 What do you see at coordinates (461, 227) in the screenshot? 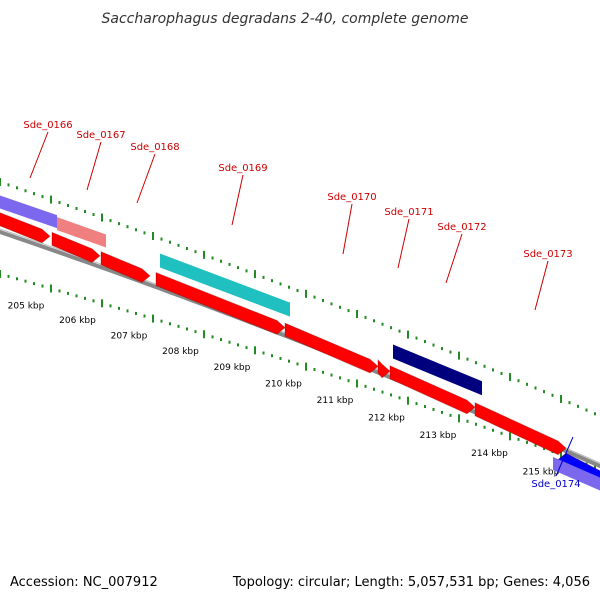
I see `gene-label: Sde_0172` at bounding box center [461, 227].